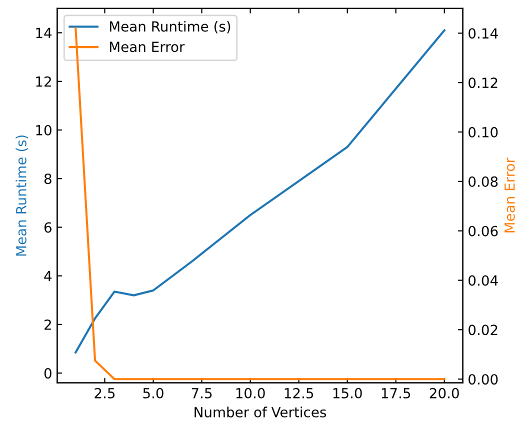 This screenshot has height=423, width=520. What do you see at coordinates (396, 393) in the screenshot?
I see `x-tick-label: 17.5` at bounding box center [396, 393].